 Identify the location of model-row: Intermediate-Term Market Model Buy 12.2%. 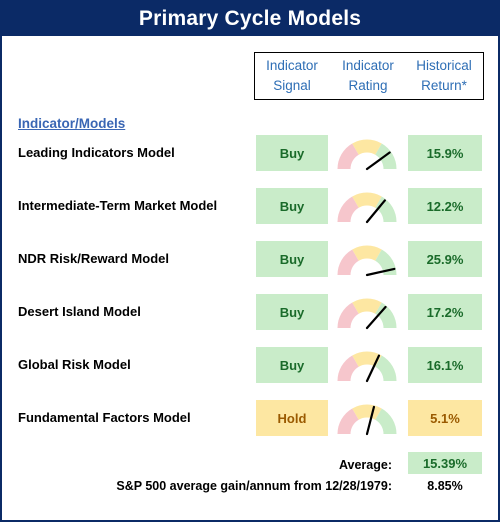
(250, 206).